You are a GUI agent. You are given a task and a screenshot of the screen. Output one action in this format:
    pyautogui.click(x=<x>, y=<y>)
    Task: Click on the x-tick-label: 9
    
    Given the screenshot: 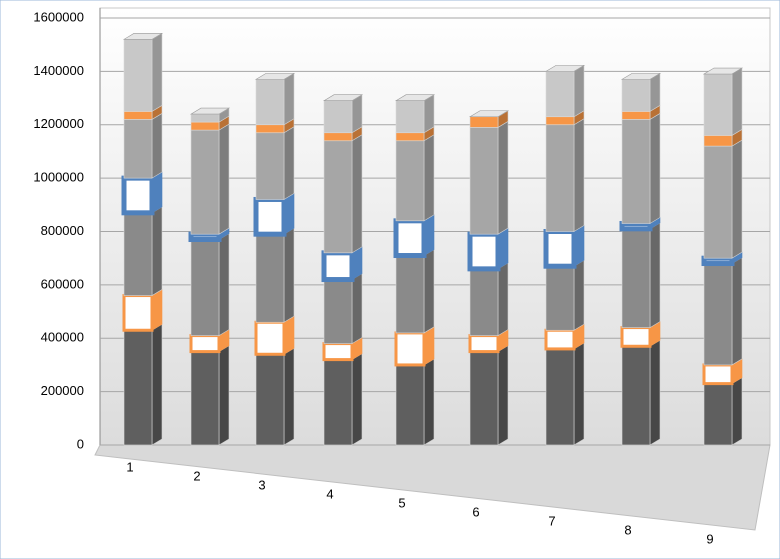 What is the action you would take?
    pyautogui.click(x=709, y=538)
    